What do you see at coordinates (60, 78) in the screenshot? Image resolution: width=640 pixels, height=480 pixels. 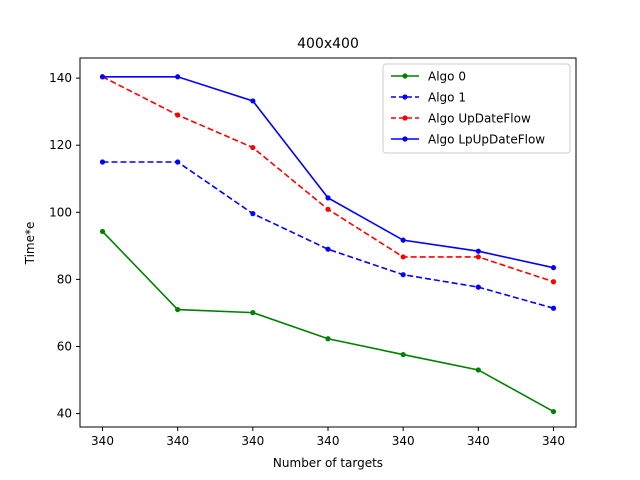 I see `y-tick-label: 140` at bounding box center [60, 78].